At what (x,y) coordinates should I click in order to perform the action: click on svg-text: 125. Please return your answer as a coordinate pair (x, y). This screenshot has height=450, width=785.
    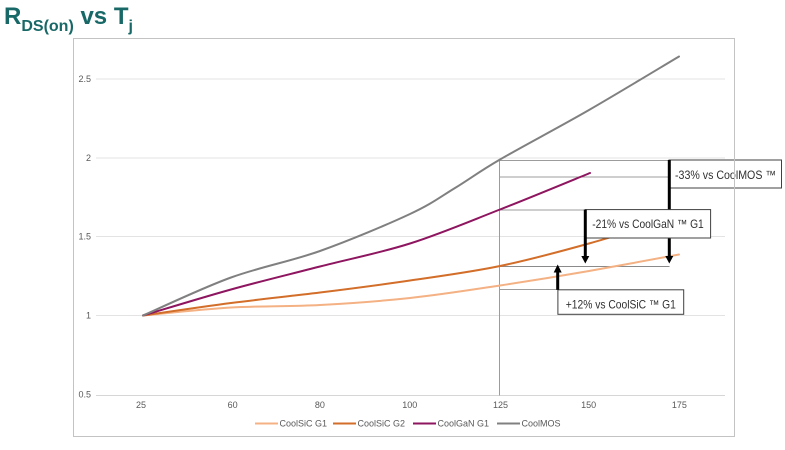
    Looking at the image, I should click on (500, 405).